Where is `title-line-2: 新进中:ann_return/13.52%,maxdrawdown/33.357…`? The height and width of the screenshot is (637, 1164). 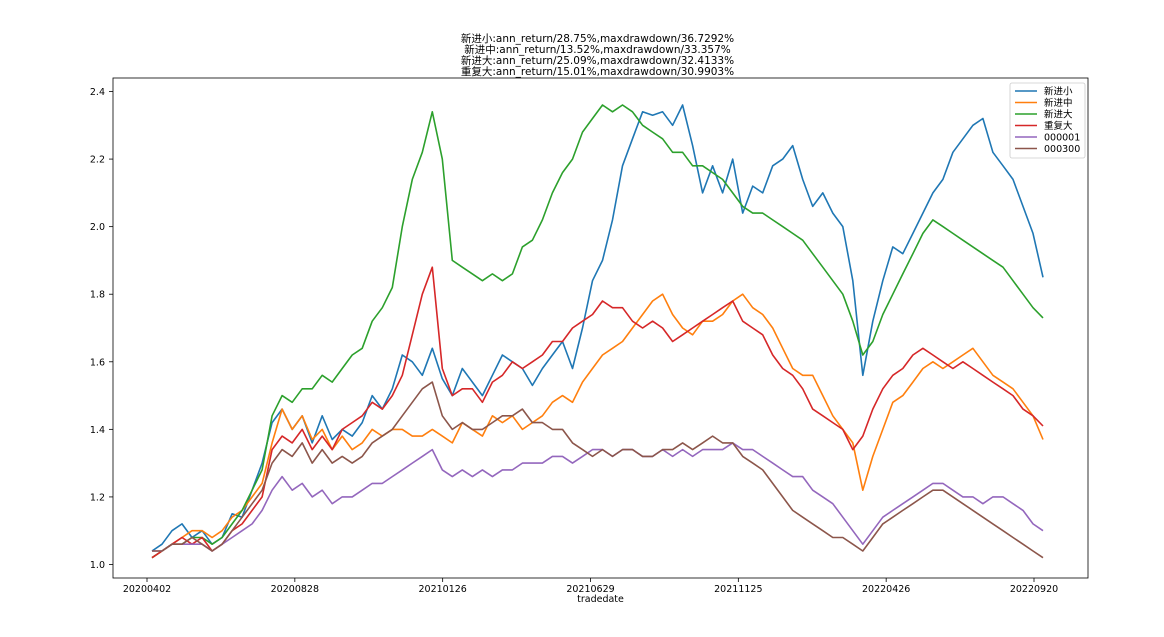
title-line-2: 新进中:ann_return/13.52%,maxdrawdown/33.357… is located at coordinates (597, 50).